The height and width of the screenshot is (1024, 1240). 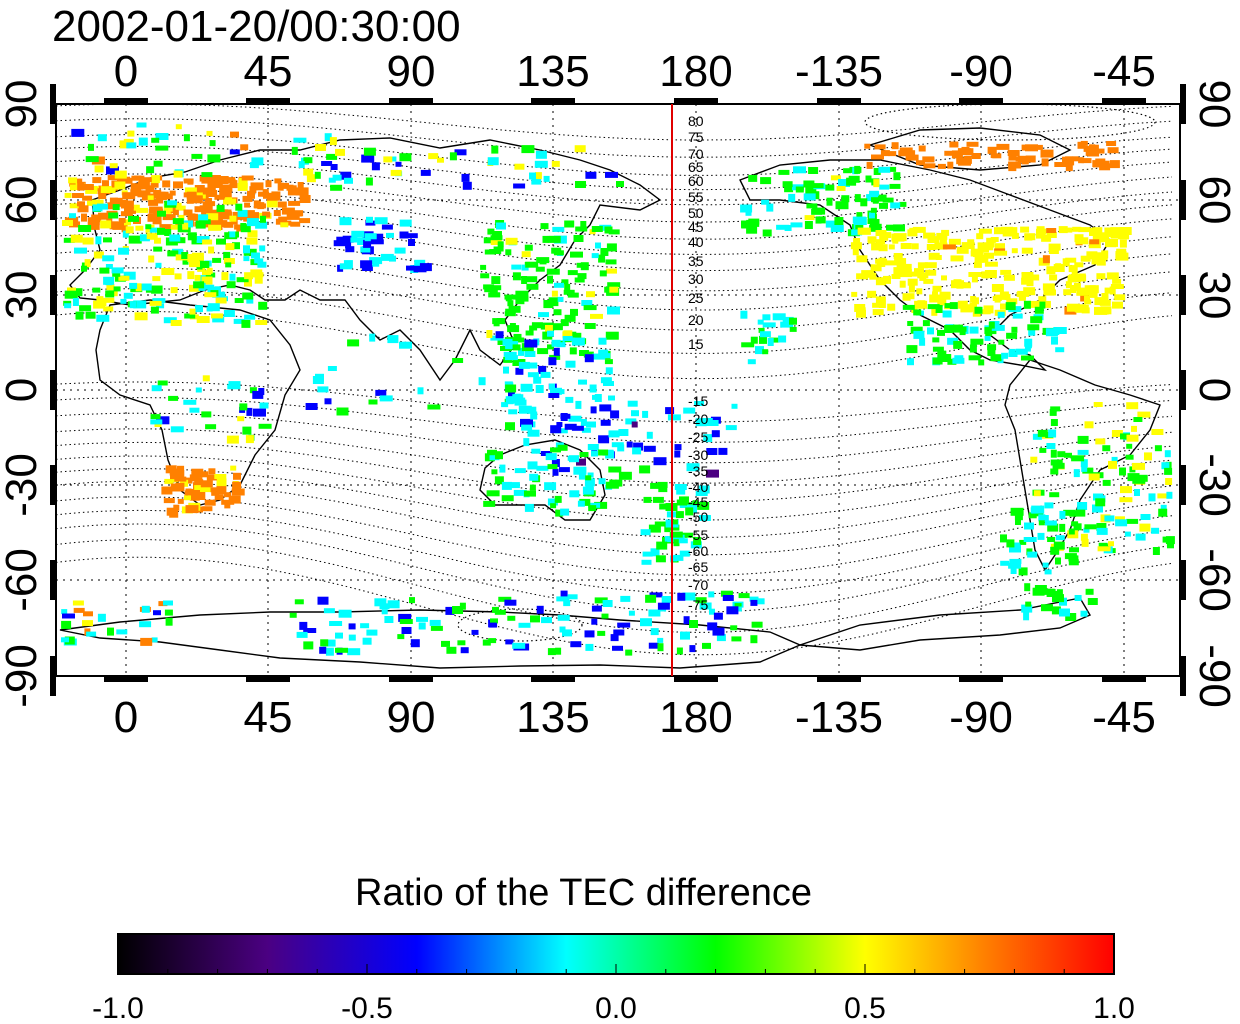 I want to click on magnetic-latitude-label: -55, so click(x=698, y=535).